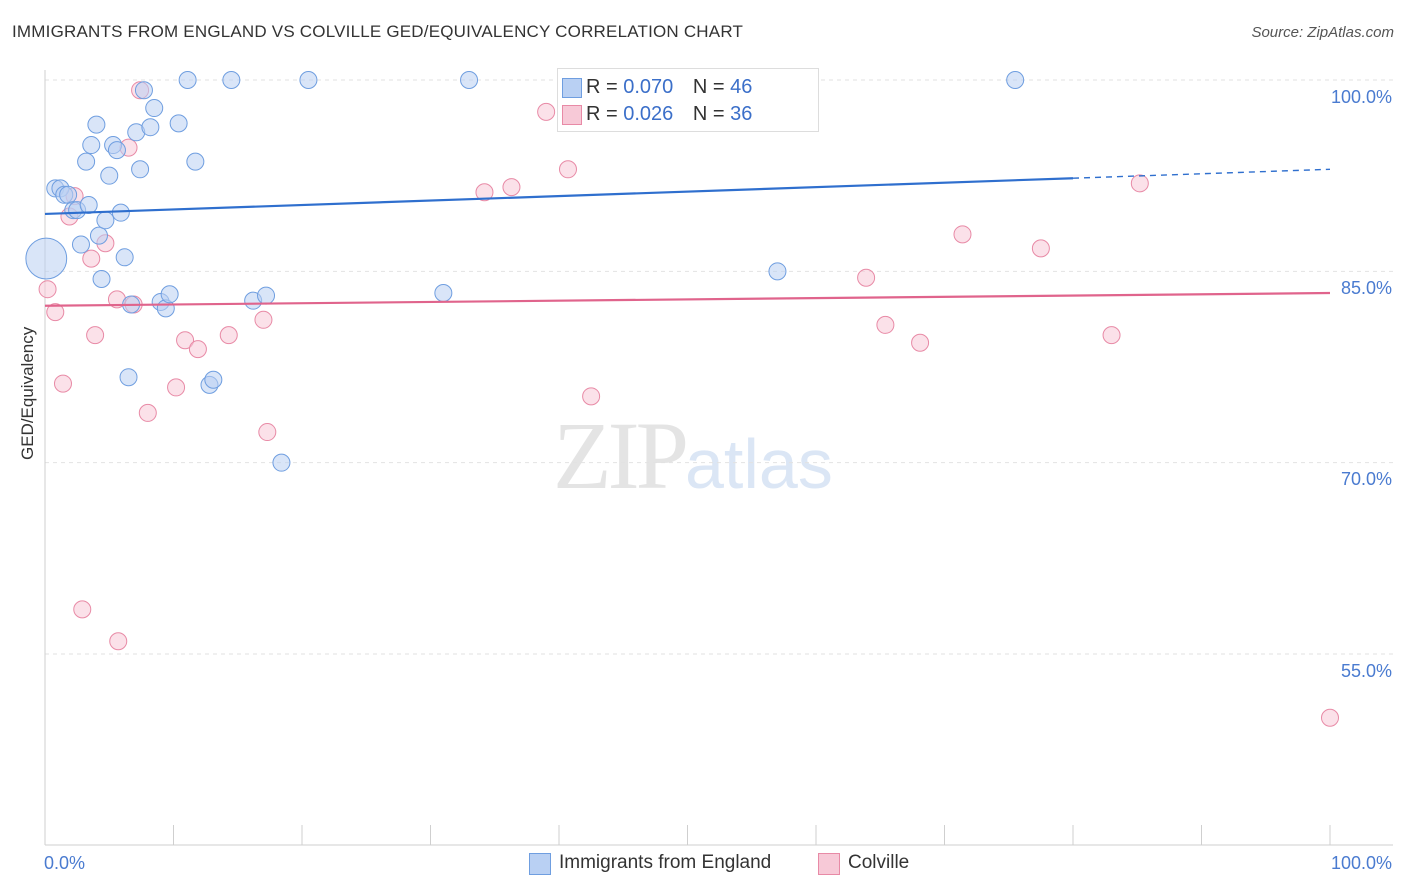  I want to click on legend-swatch-colville, so click(572, 115).